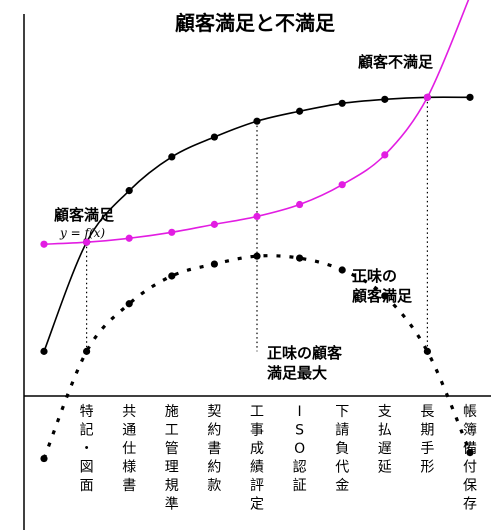  What do you see at coordinates (470, 412) in the screenshot?
I see `category-label-10-char-0: 帳` at bounding box center [470, 412].